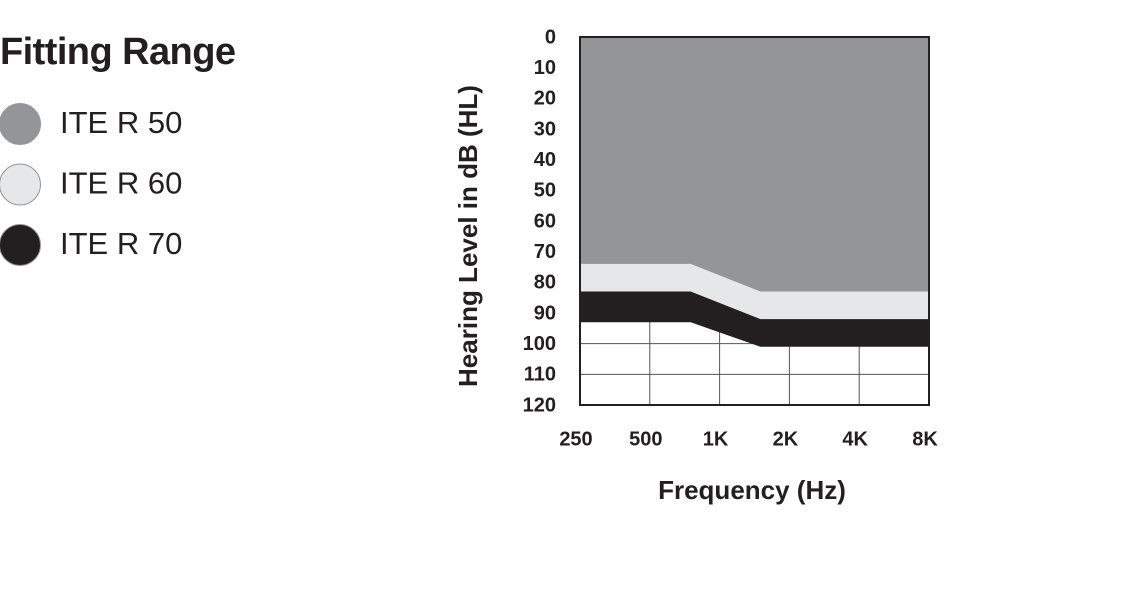  What do you see at coordinates (468, 236) in the screenshot?
I see `y-axis-label: Hearing Level in dB (HL)` at bounding box center [468, 236].